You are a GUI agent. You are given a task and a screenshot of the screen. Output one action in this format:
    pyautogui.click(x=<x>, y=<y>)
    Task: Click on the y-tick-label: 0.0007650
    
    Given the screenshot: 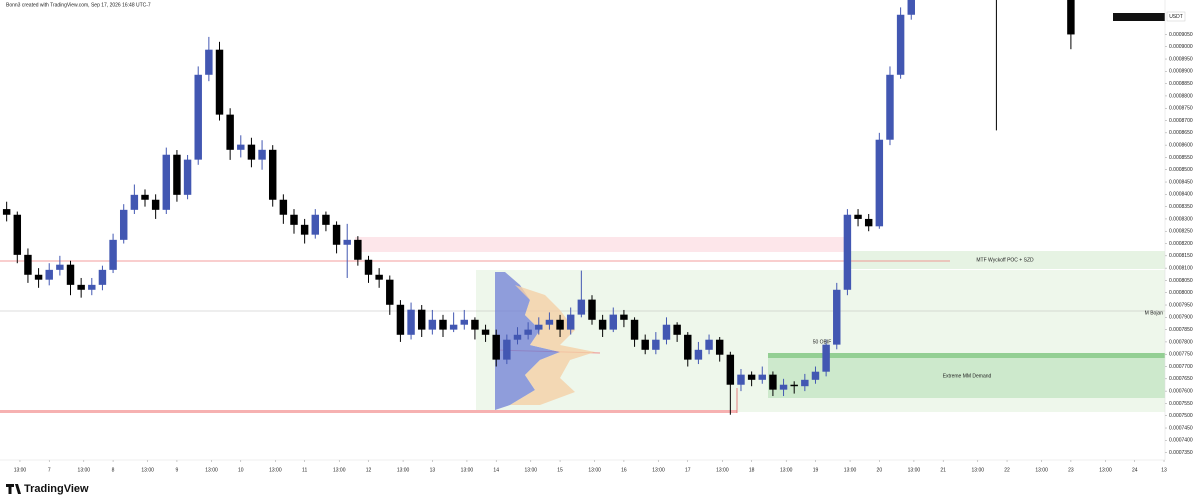 What is the action you would take?
    pyautogui.click(x=1181, y=379)
    